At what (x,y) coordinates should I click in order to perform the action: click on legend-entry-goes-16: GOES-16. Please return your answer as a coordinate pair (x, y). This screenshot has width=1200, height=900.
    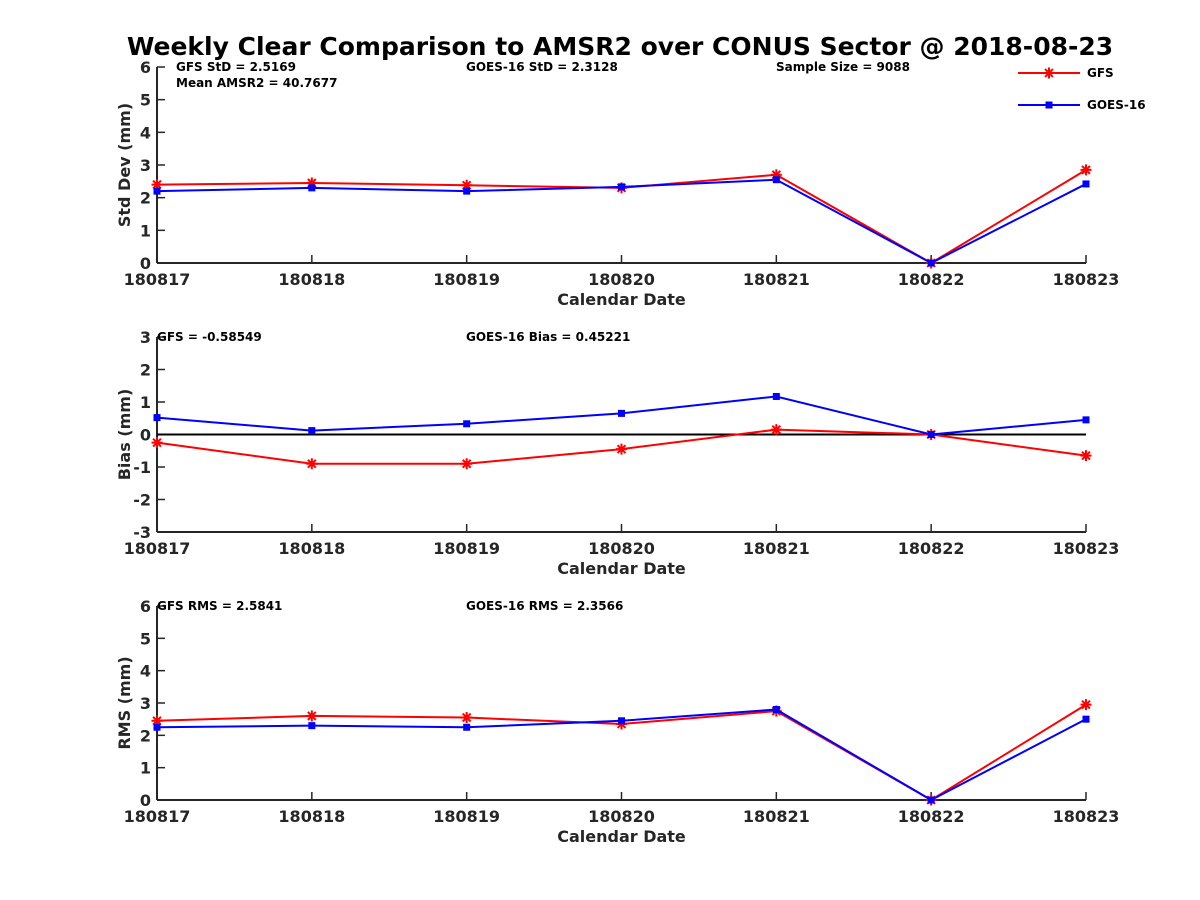
    Looking at the image, I should click on (1082, 105).